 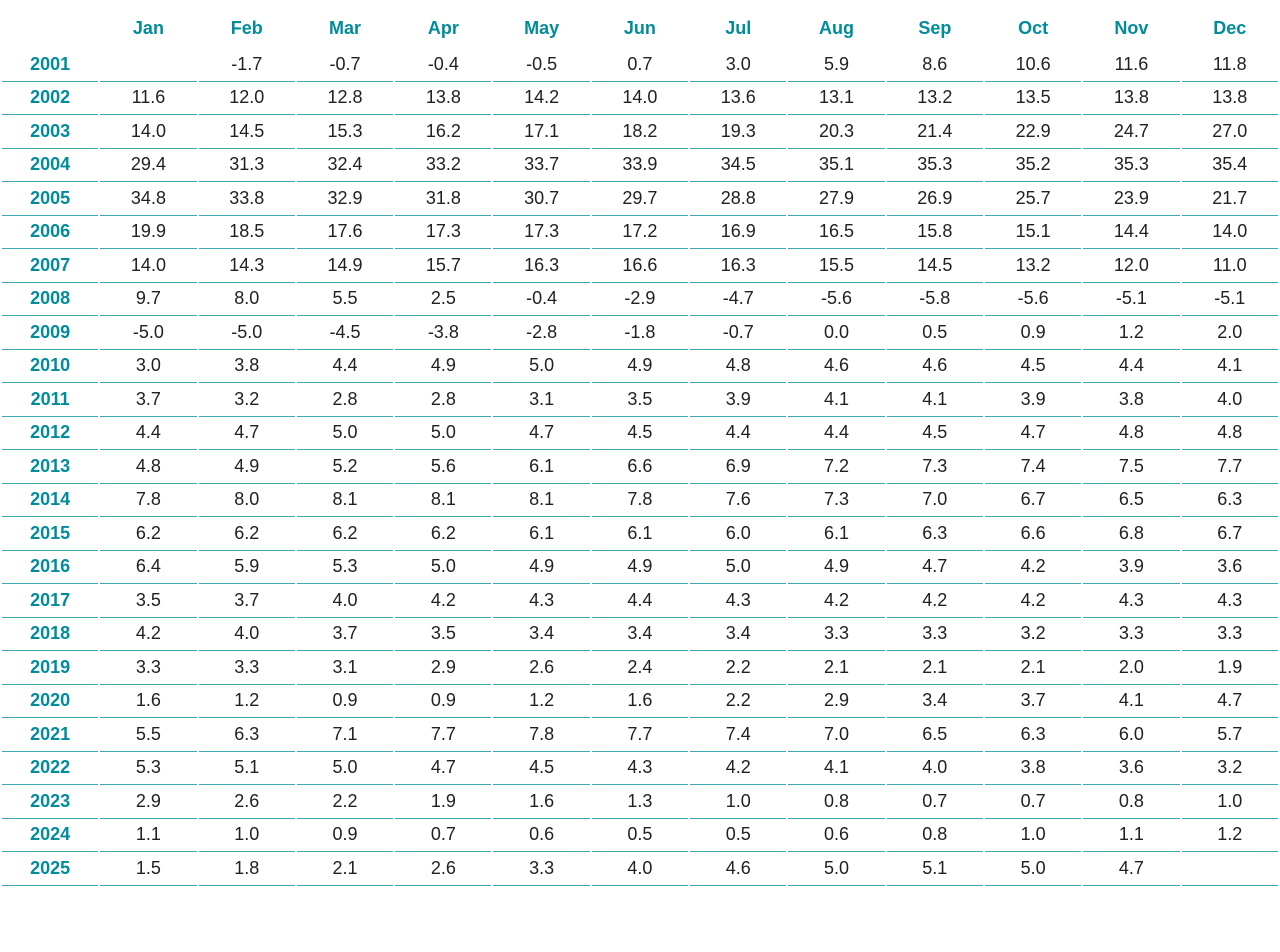 I want to click on row-header-year: 2010, so click(x=50, y=366).